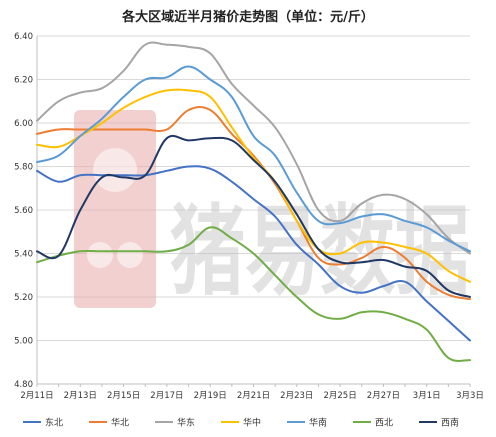 The image size is (496, 437). Describe the element at coordinates (241, 423) in the screenshot. I see `legend: 东北 华北 华东 华中 华南 西北 西南` at that location.